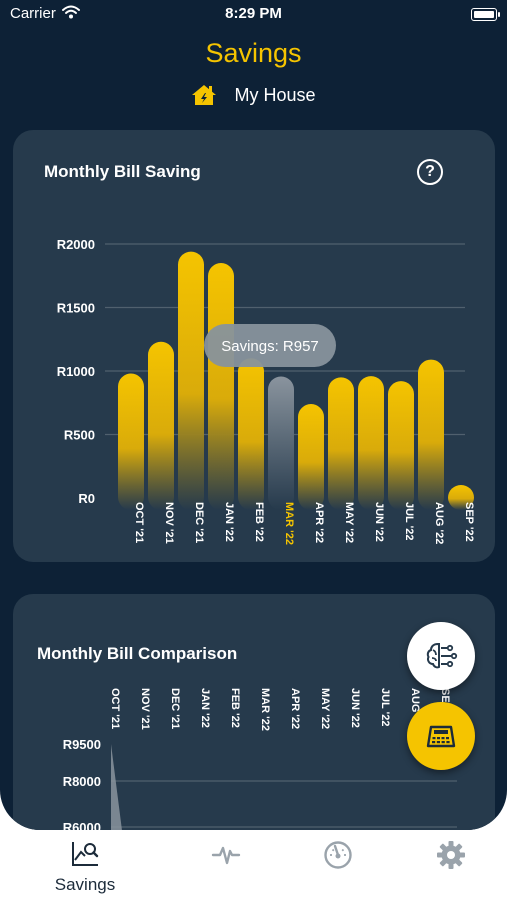 This screenshot has width=507, height=900. I want to click on y-tick-label: R1000, so click(76, 371).